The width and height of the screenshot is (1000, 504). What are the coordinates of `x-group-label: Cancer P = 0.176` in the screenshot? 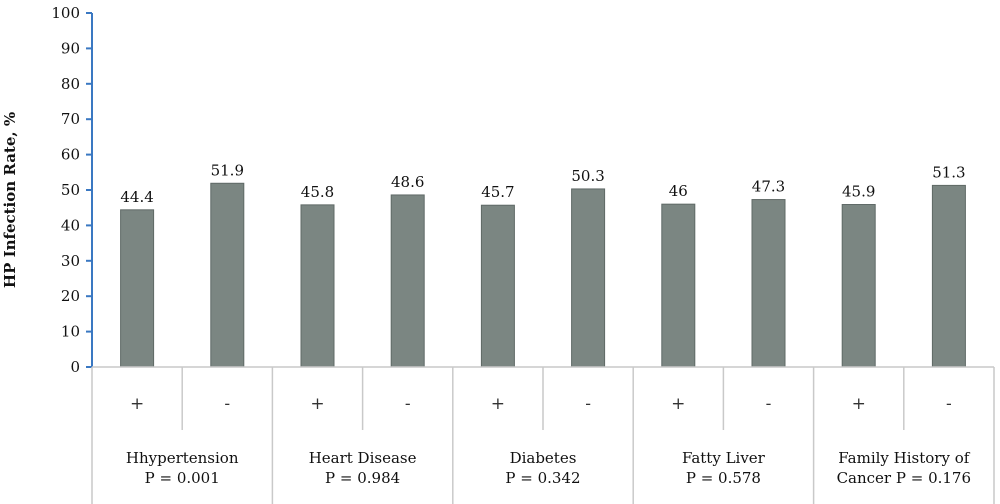 It's located at (904, 478).